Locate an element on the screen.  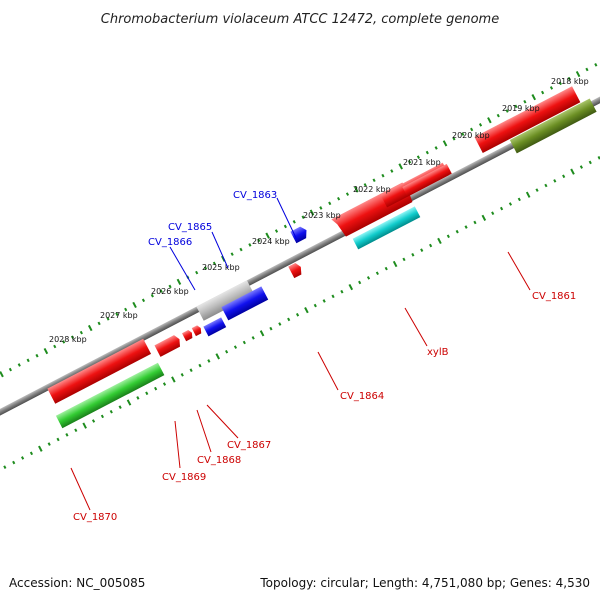
gene-feature-cv1867 is located at coordinates (197, 330).